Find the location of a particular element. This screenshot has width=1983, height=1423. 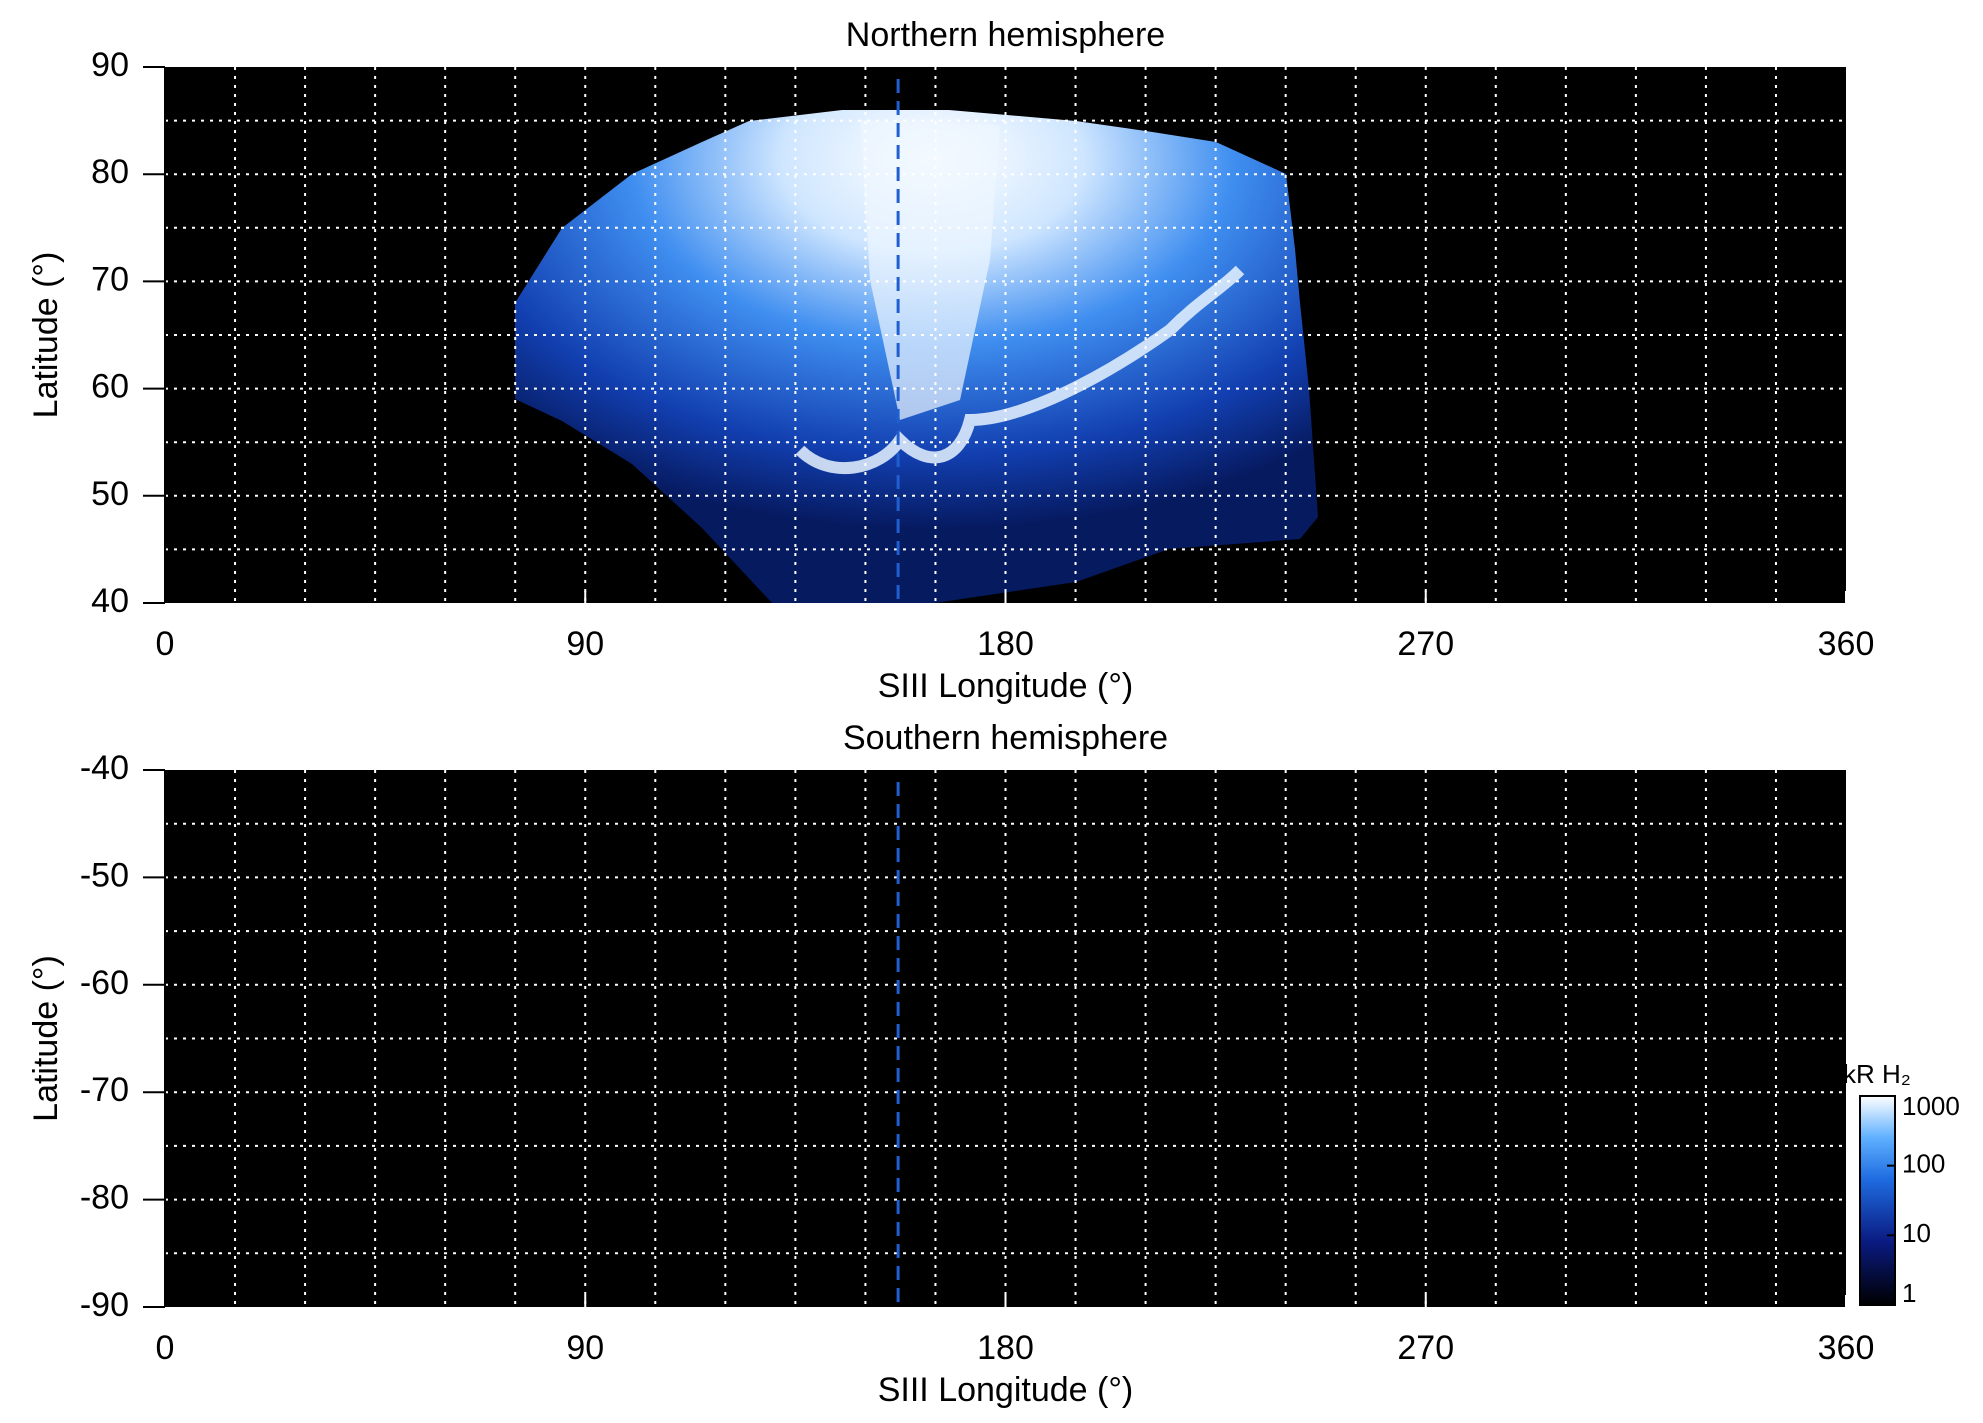

colorbar-tick-label: 100 is located at coordinates (1923, 1164).